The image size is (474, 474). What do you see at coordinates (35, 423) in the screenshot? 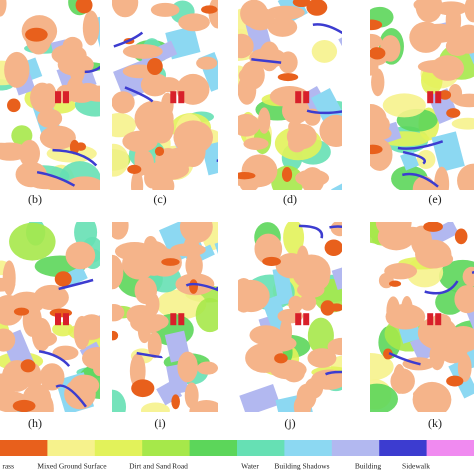
I see `panel-label: (h)` at bounding box center [35, 423].